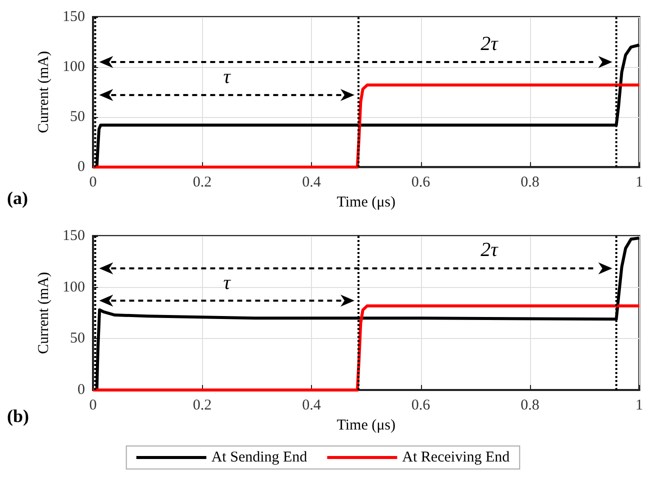 Image resolution: width=646 pixels, height=477 pixels. I want to click on legend-label: At Sending End, so click(259, 458).